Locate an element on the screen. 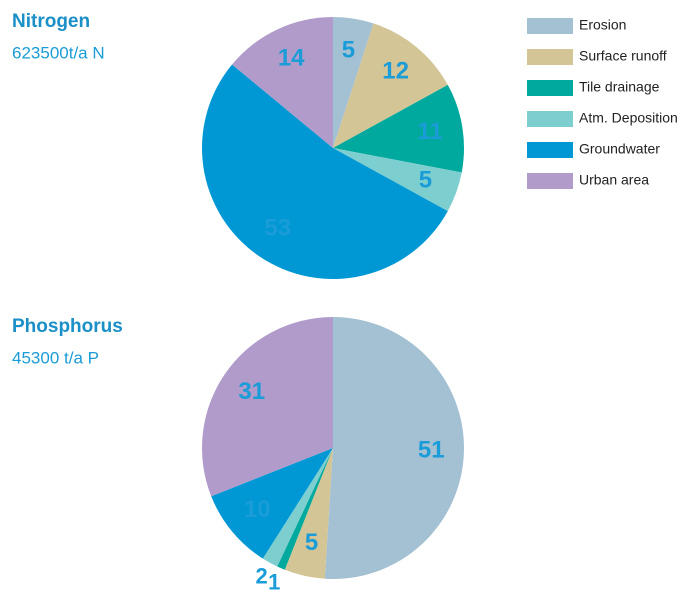 This screenshot has width=685, height=598. chart-title: Nitrogen is located at coordinates (51, 21).